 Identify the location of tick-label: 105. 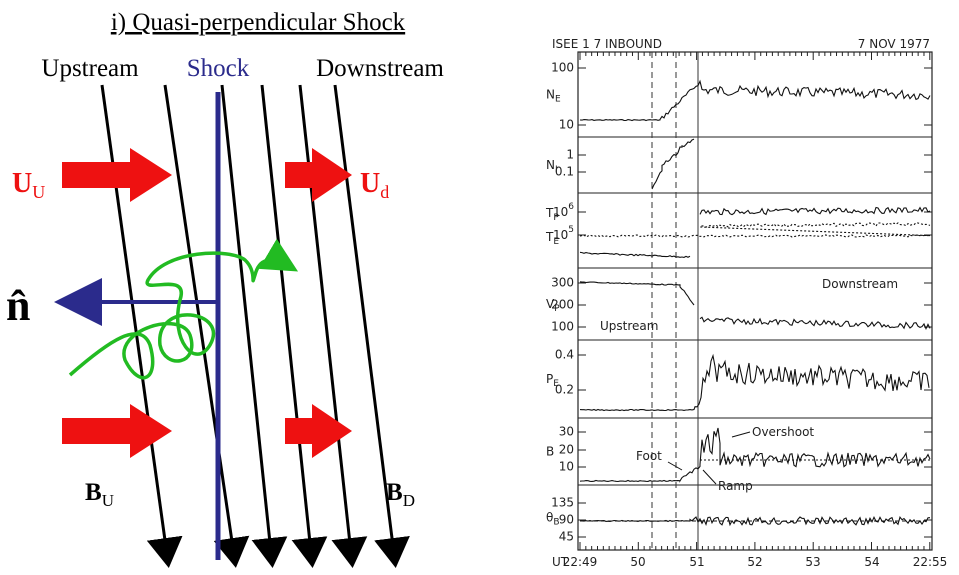
(563, 233).